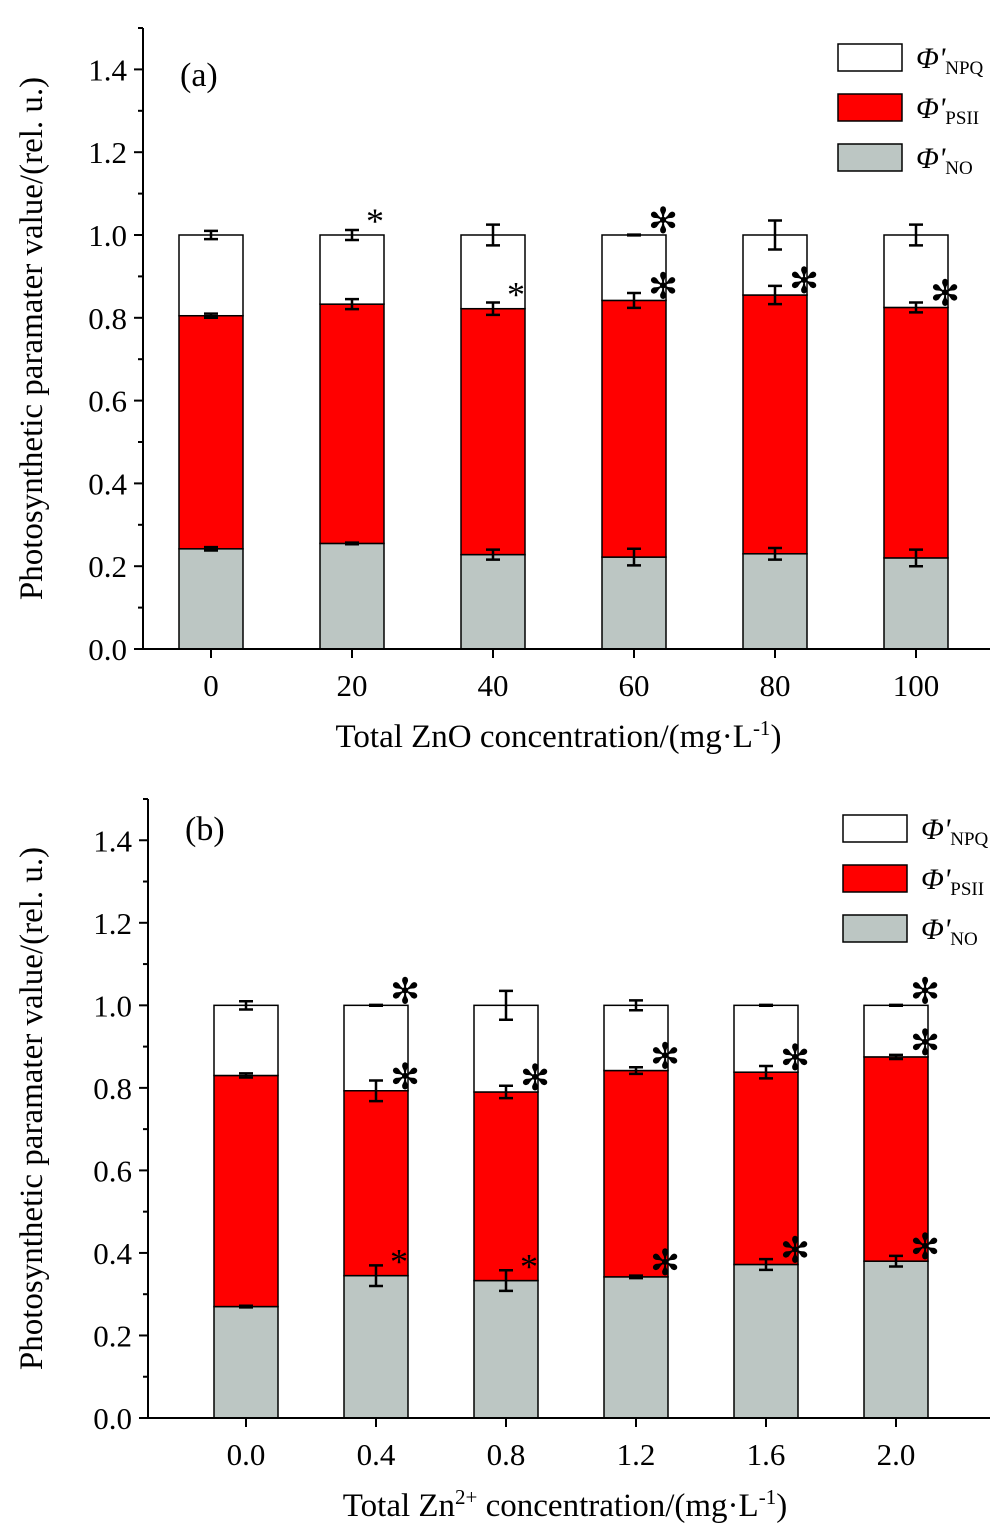 This screenshot has width=1000, height=1539. What do you see at coordinates (915, 881) in the screenshot?
I see `legend: Φ'NPQ Φ'PSII Φ'NO` at bounding box center [915, 881].